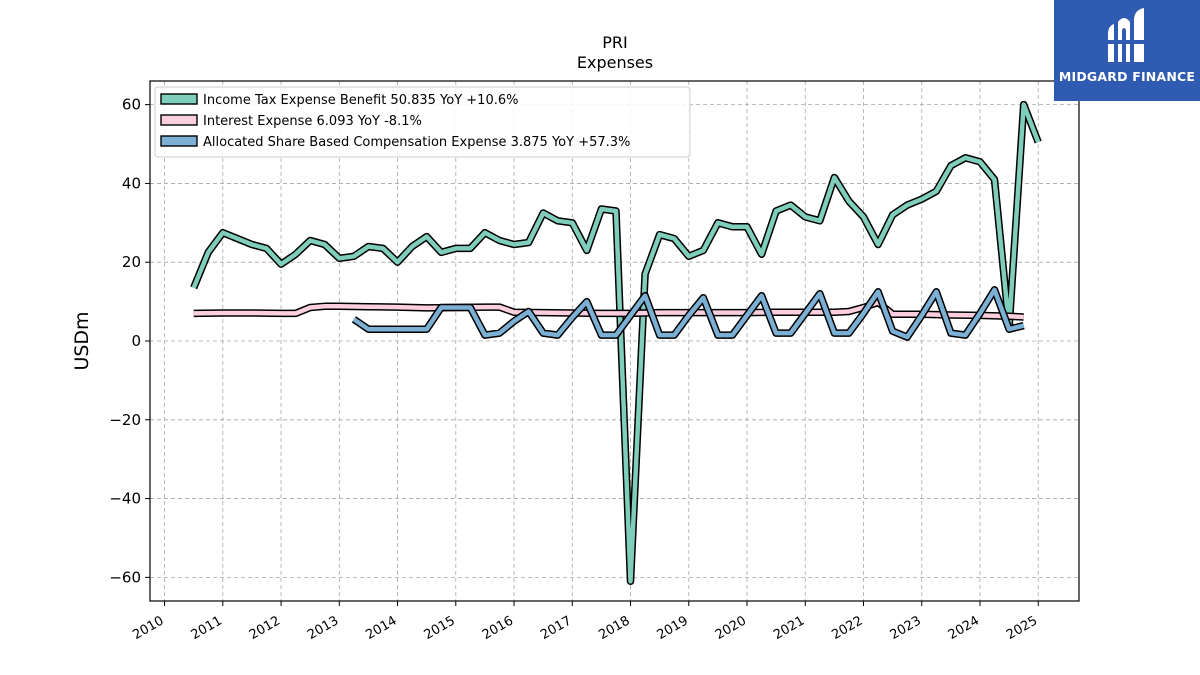 This screenshot has width=1200, height=675. Describe the element at coordinates (179, 141) in the screenshot. I see `legend-swatch-share-comp` at that location.